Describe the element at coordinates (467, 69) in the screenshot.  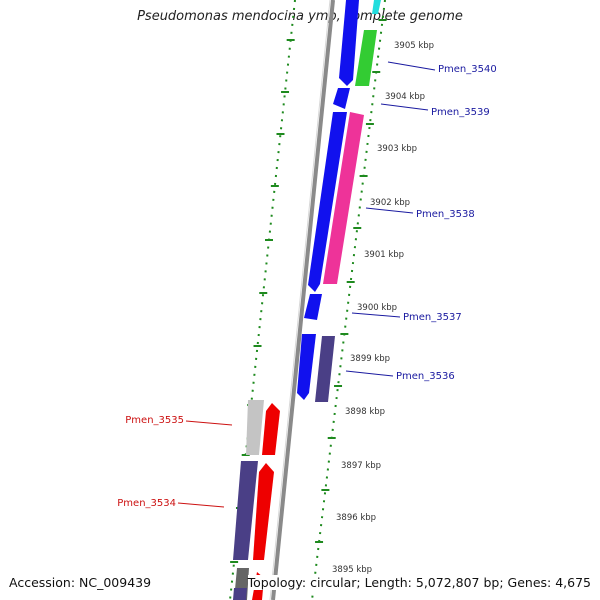
I see `gene-label-forward: Pmen_3540` at that location.